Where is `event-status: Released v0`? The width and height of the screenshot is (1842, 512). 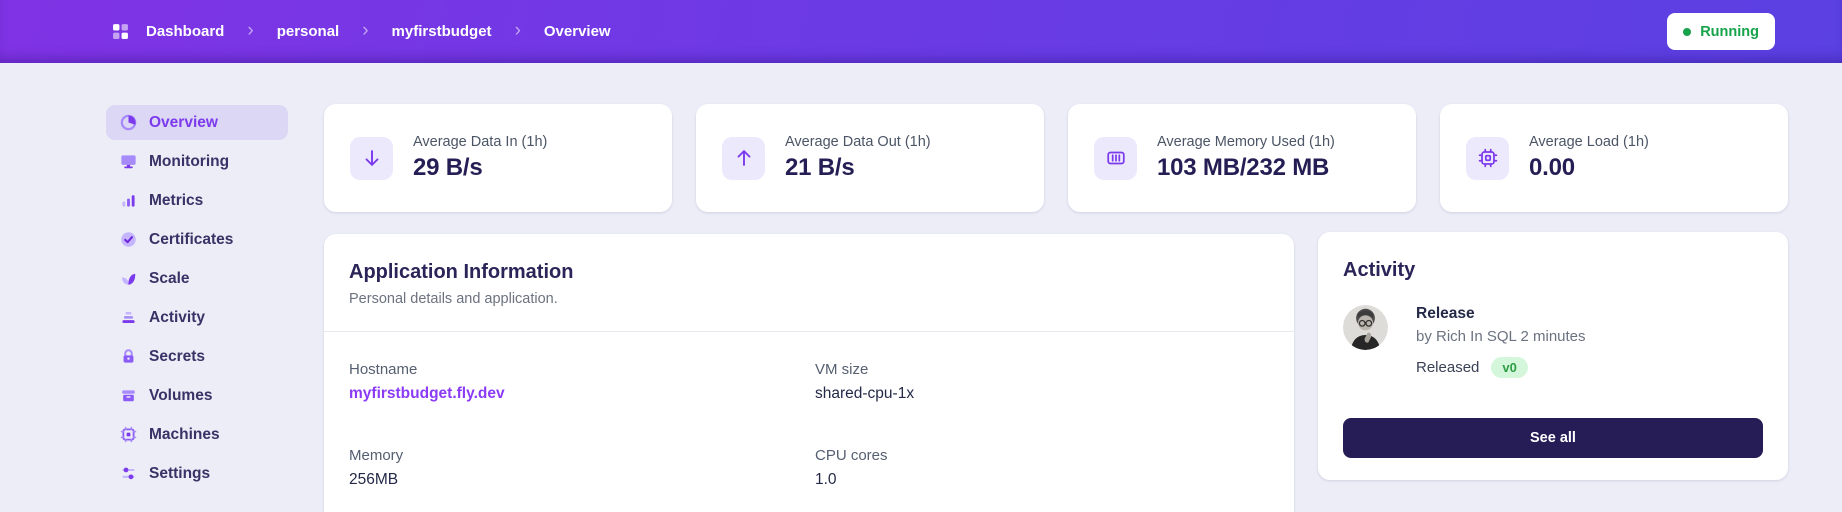
event-status: Released v0 is located at coordinates (1501, 367).